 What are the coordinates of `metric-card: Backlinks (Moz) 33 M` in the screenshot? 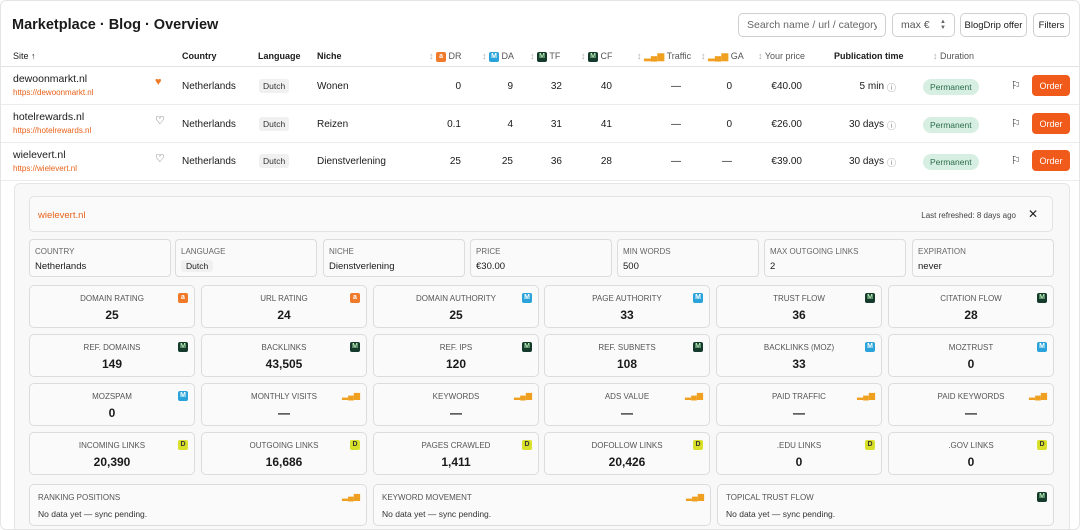 It's located at (799, 355).